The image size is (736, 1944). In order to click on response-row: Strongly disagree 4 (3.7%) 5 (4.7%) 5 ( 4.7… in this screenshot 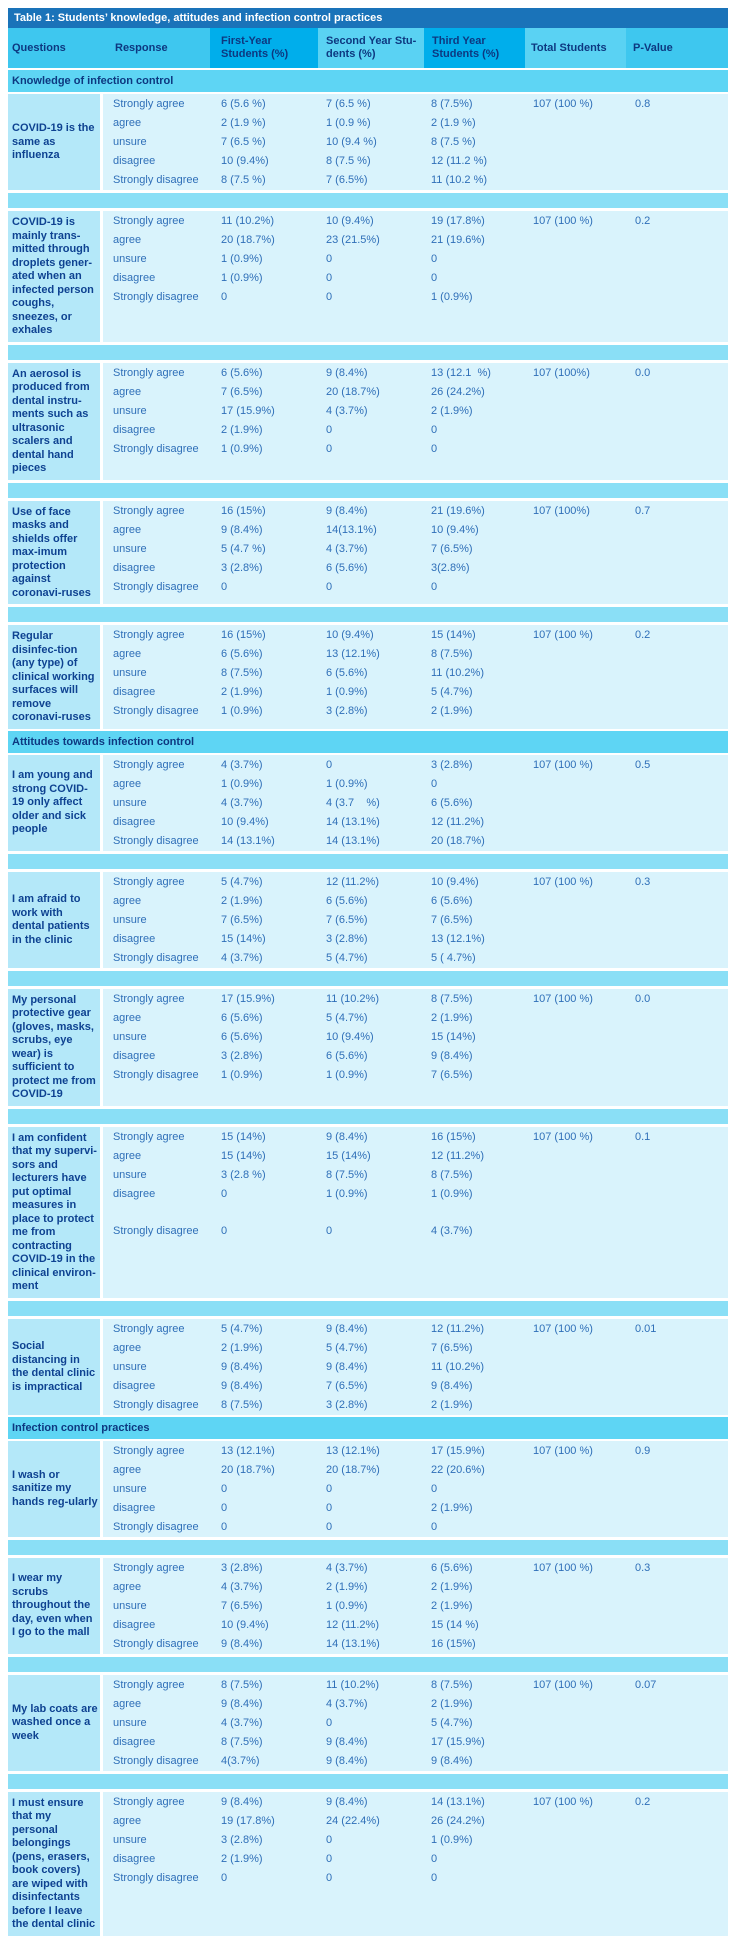, I will do `click(415, 958)`.